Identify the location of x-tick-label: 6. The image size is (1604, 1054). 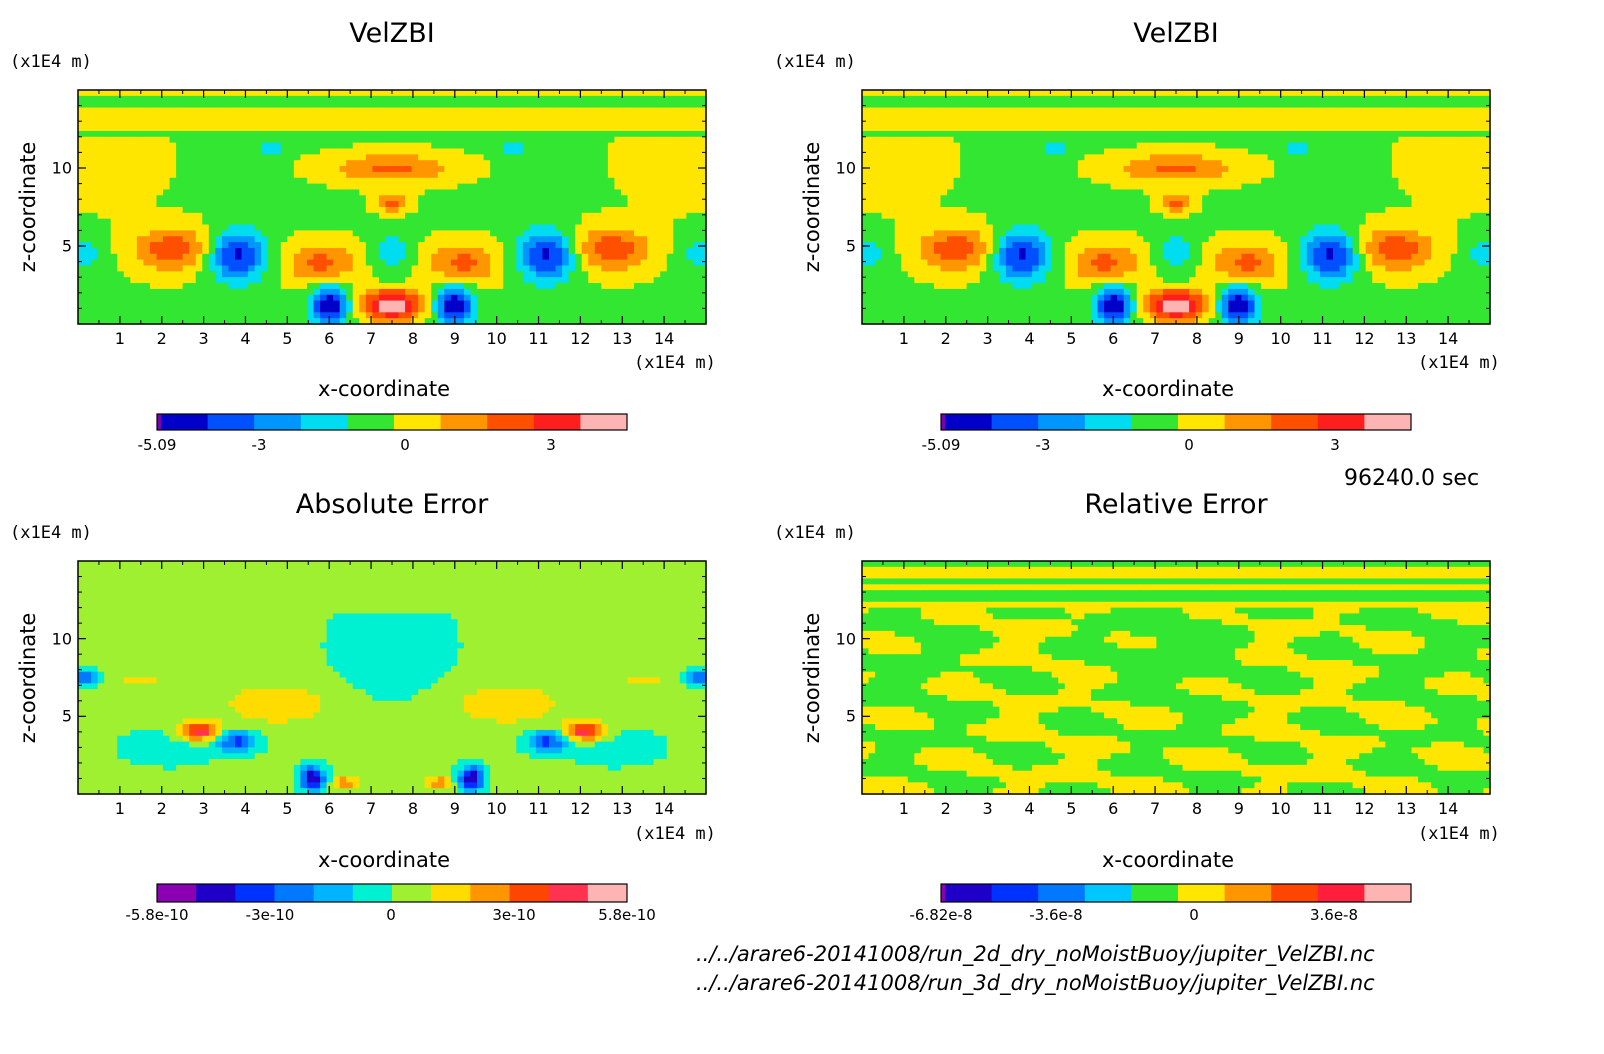
(329, 338).